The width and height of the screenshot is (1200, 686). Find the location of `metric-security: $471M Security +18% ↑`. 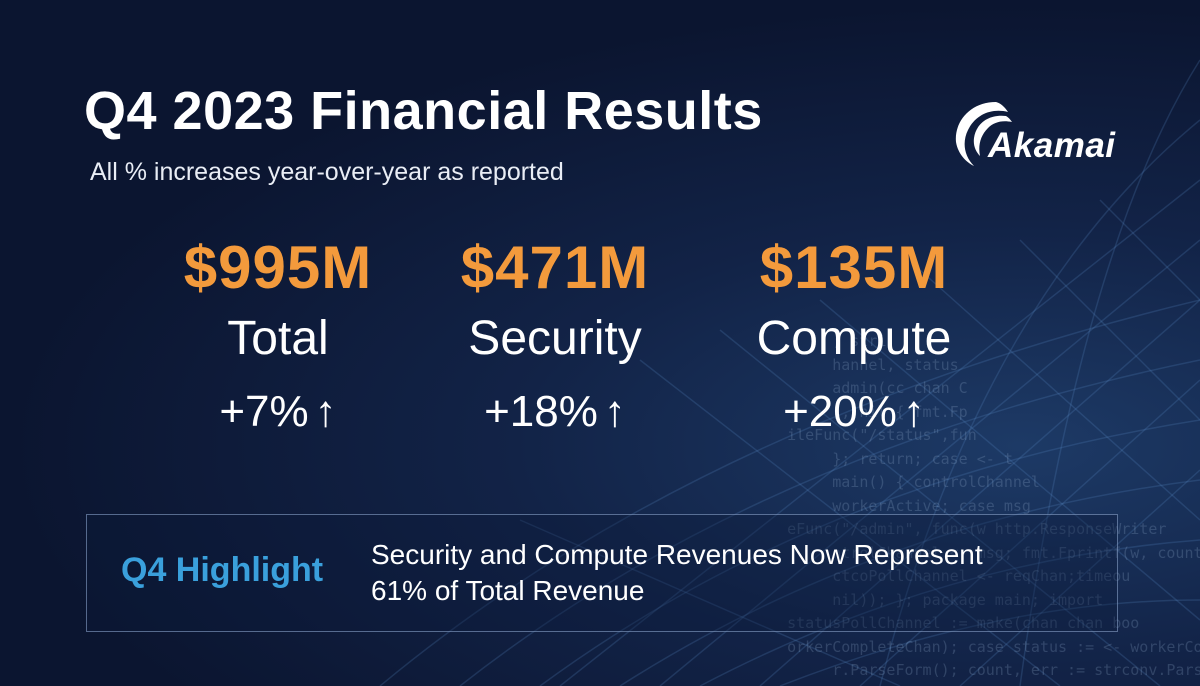

metric-security: $471M Security +18% ↑ is located at coordinates (555, 337).